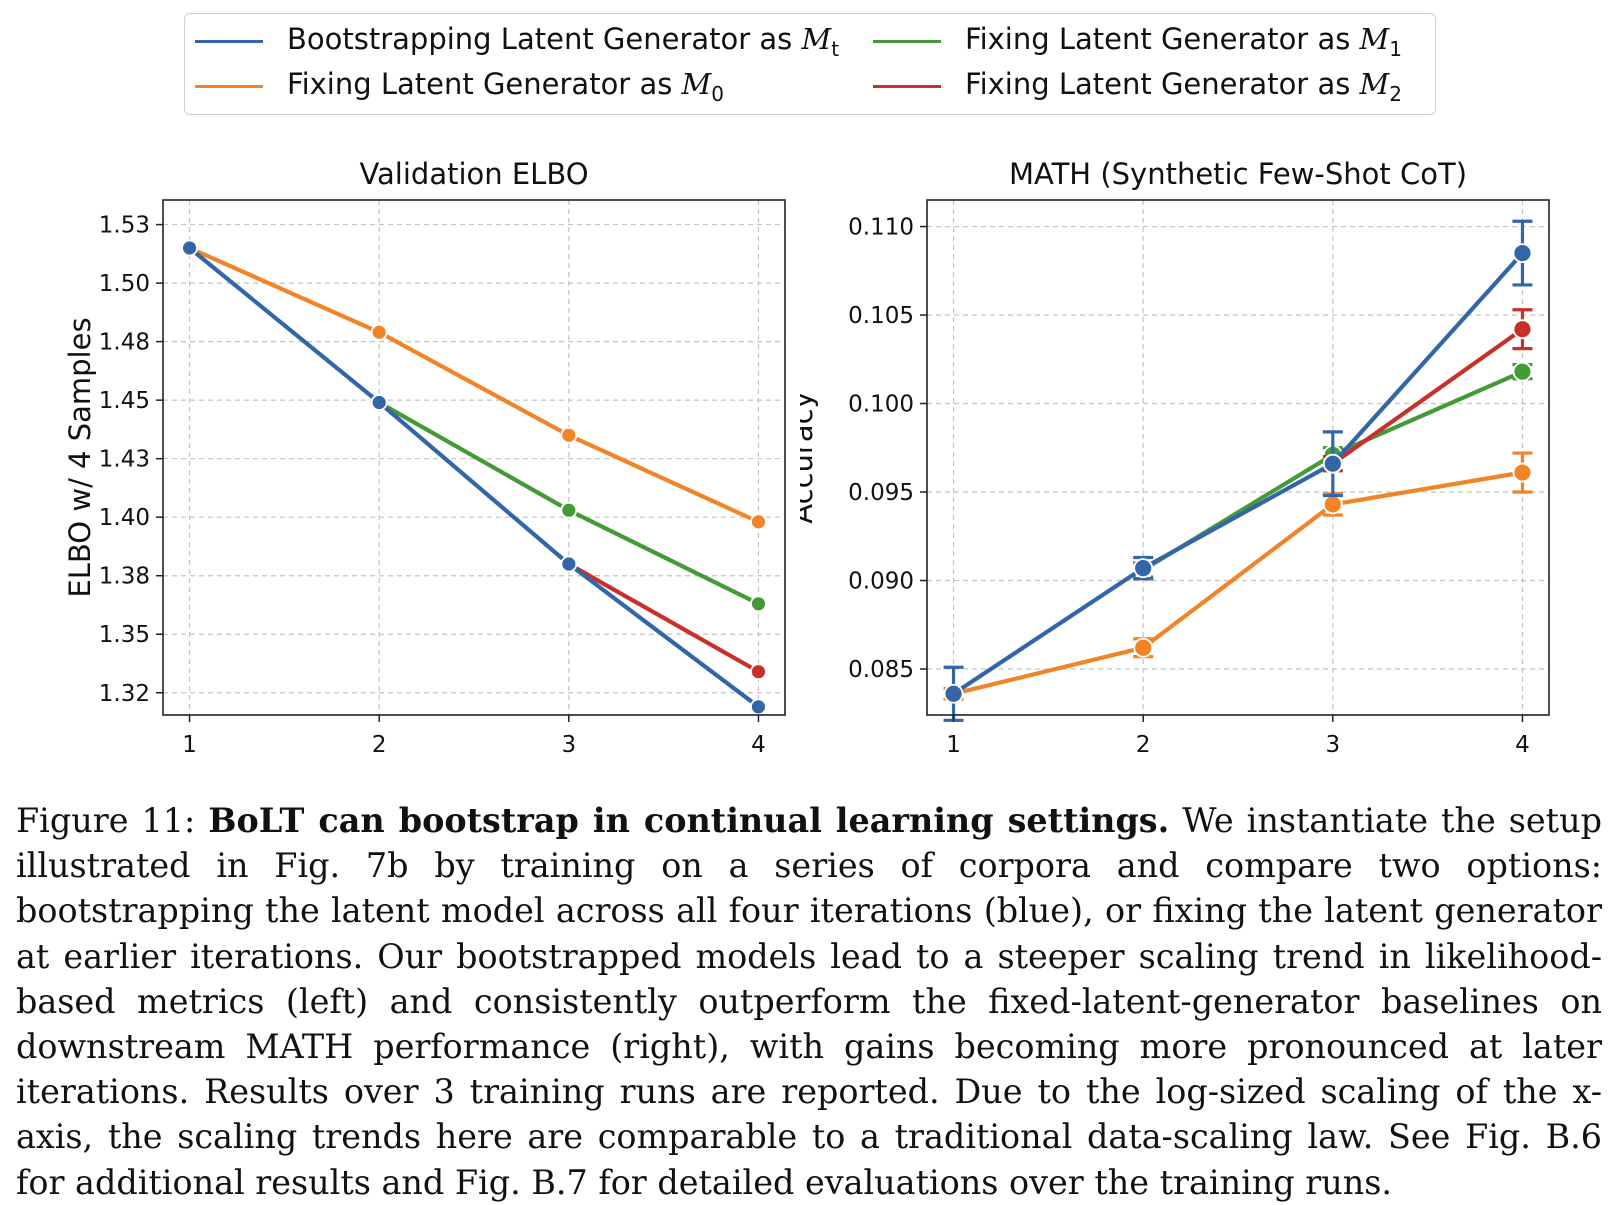 This screenshot has height=1205, width=1616. Describe the element at coordinates (1395, 48) in the screenshot. I see `legend-subscript: 1` at that location.